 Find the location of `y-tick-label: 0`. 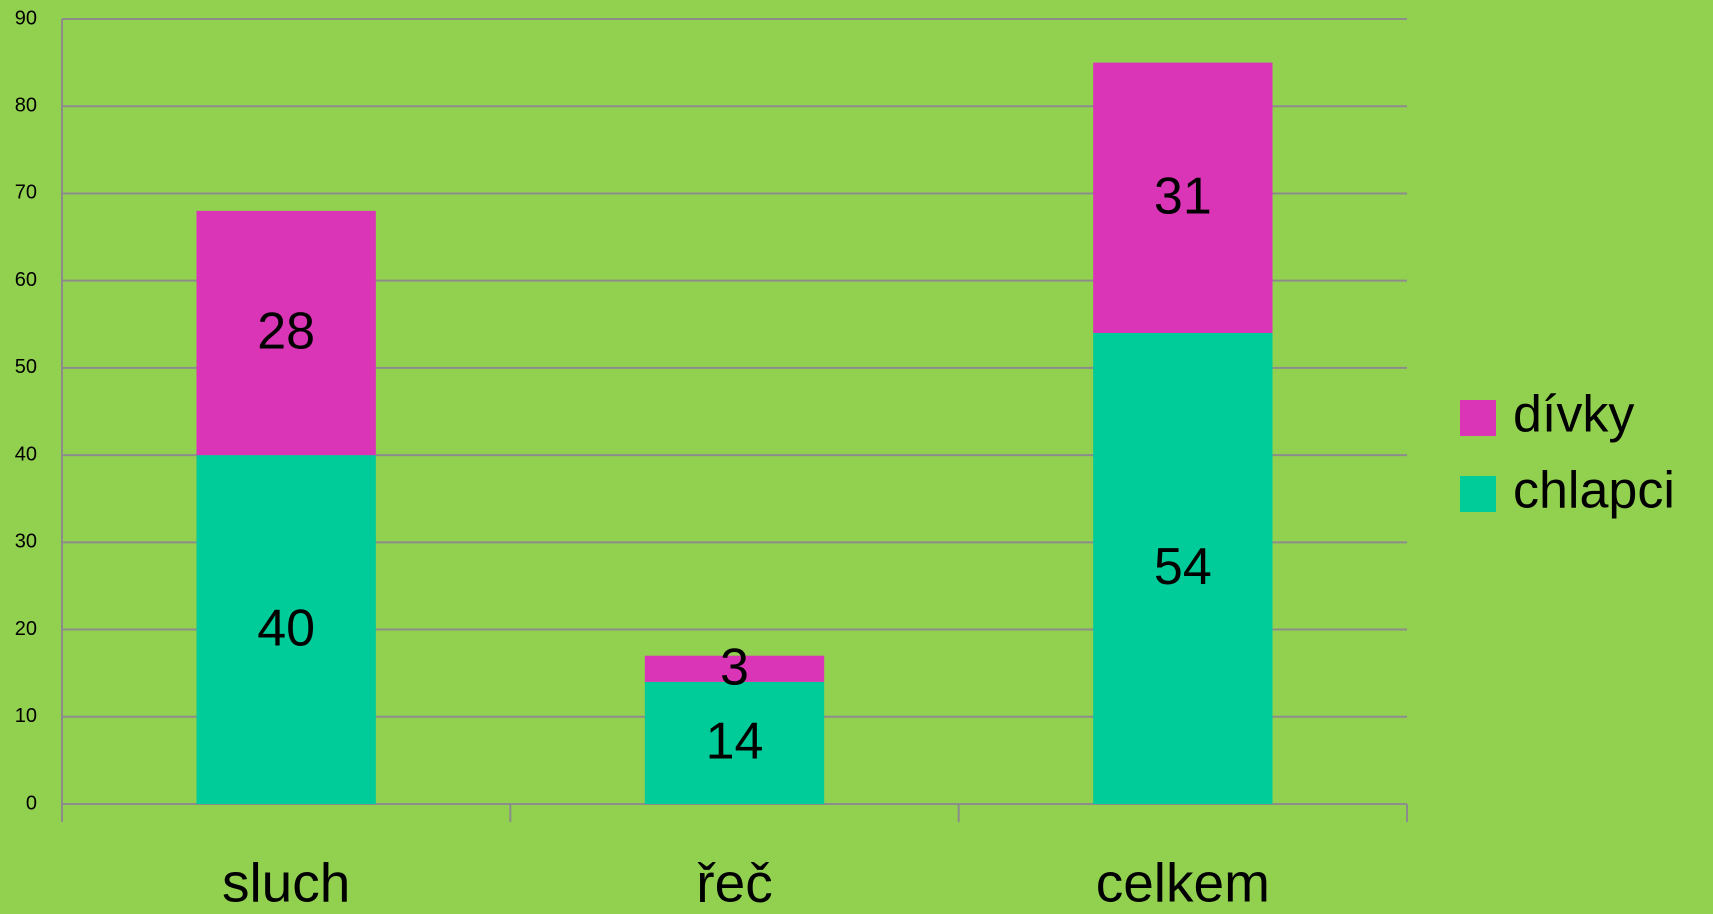

y-tick-label: 0 is located at coordinates (31, 803).